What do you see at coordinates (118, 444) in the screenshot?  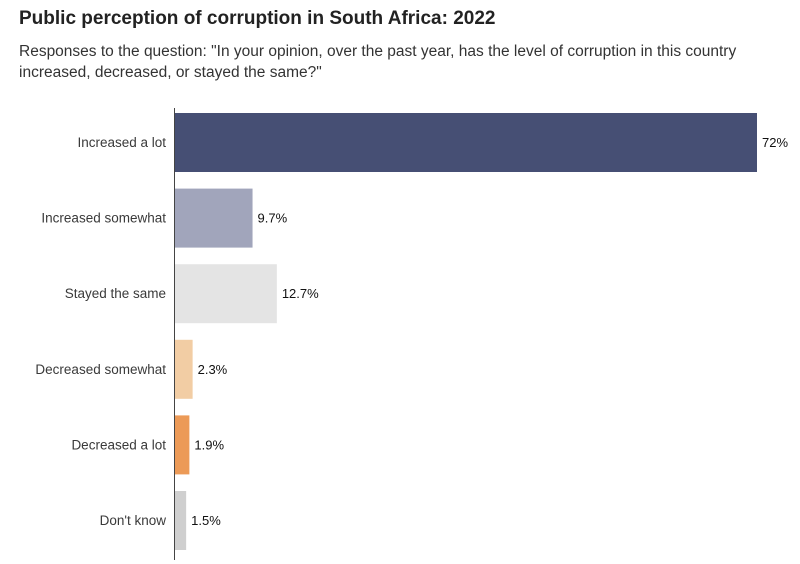 I see `category-label-decreased-a-lot: Decreased a lot` at bounding box center [118, 444].